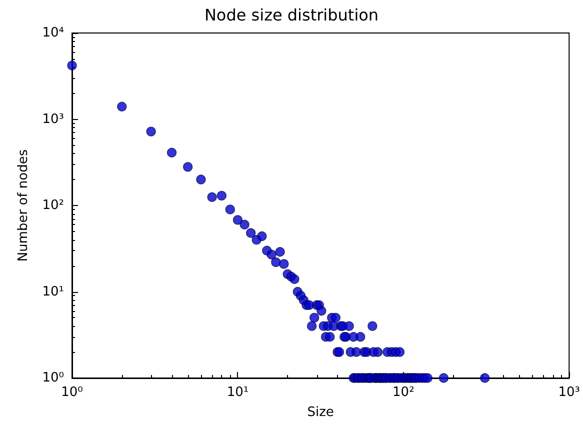 This screenshot has height=432, width=583. Describe the element at coordinates (53, 205) in the screenshot. I see `y-tick-label: 10²` at that location.